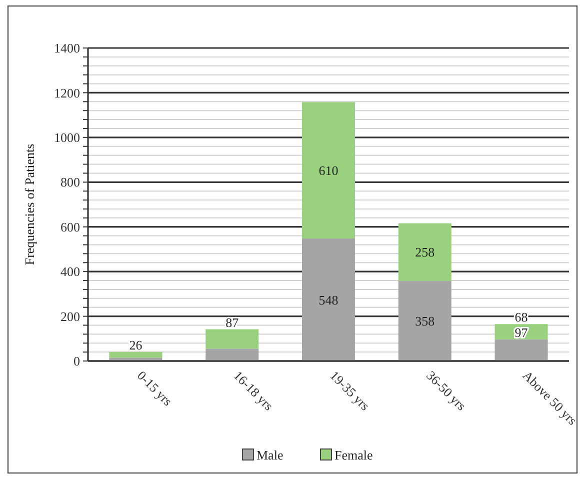 The image size is (581, 477). Describe the element at coordinates (70, 226) in the screenshot. I see `y-tick-label: 600` at that location.